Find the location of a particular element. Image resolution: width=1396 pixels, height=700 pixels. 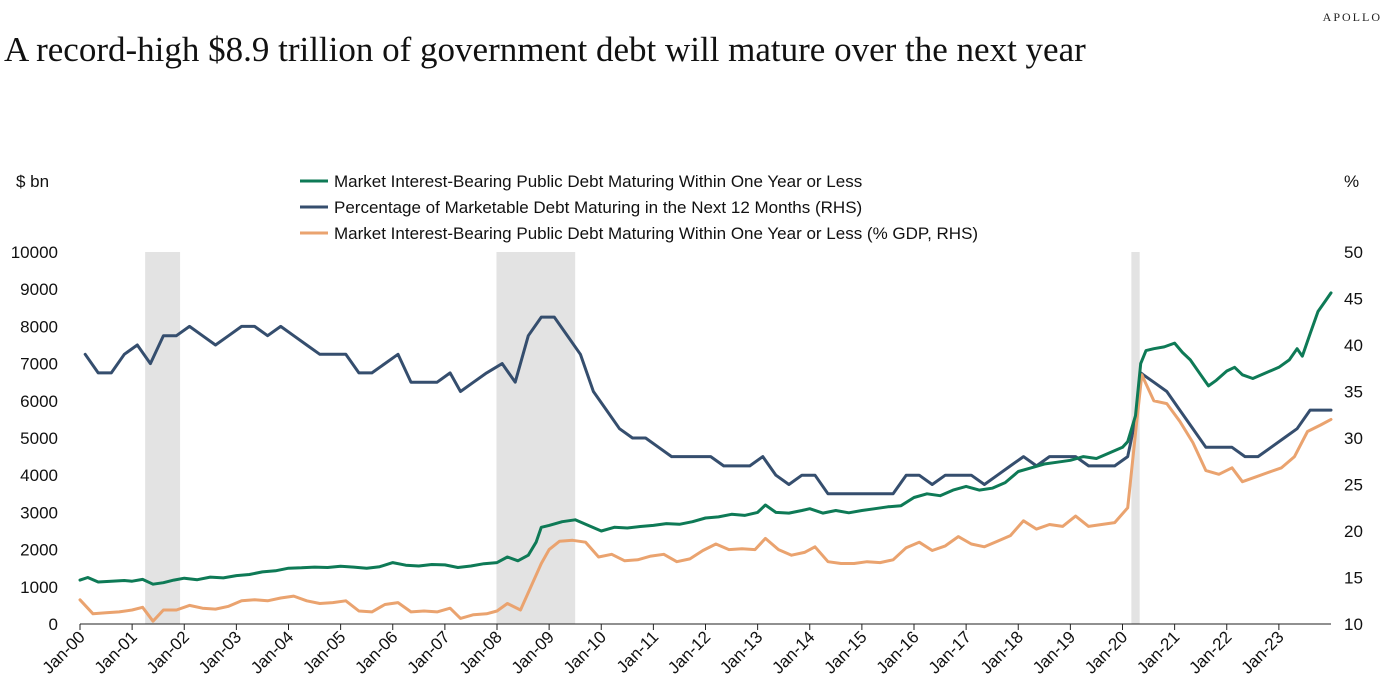

right-axis-unit: % is located at coordinates (1351, 181).